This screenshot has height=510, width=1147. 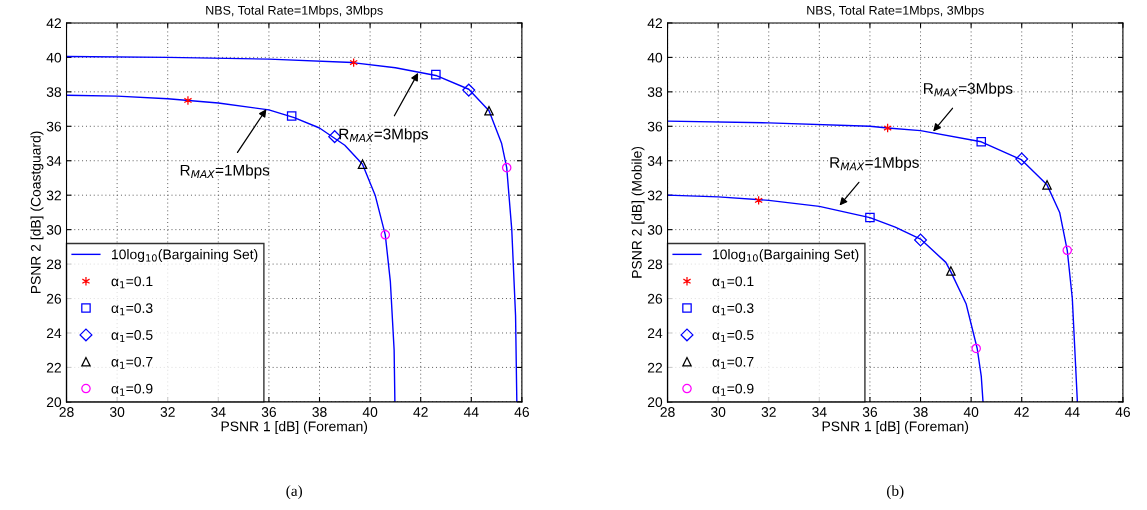 I want to click on y-axis-title: PSNR 2 [dB] (Mobile), so click(x=638, y=212).